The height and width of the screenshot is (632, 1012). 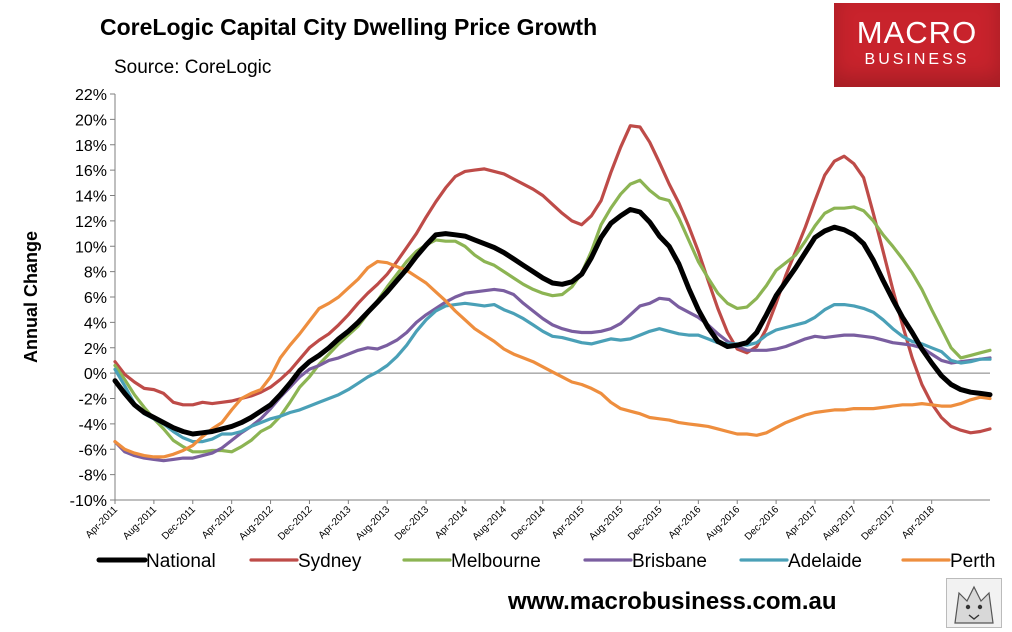 I want to click on x-tick-label: Apr-2017, so click(x=801, y=522).